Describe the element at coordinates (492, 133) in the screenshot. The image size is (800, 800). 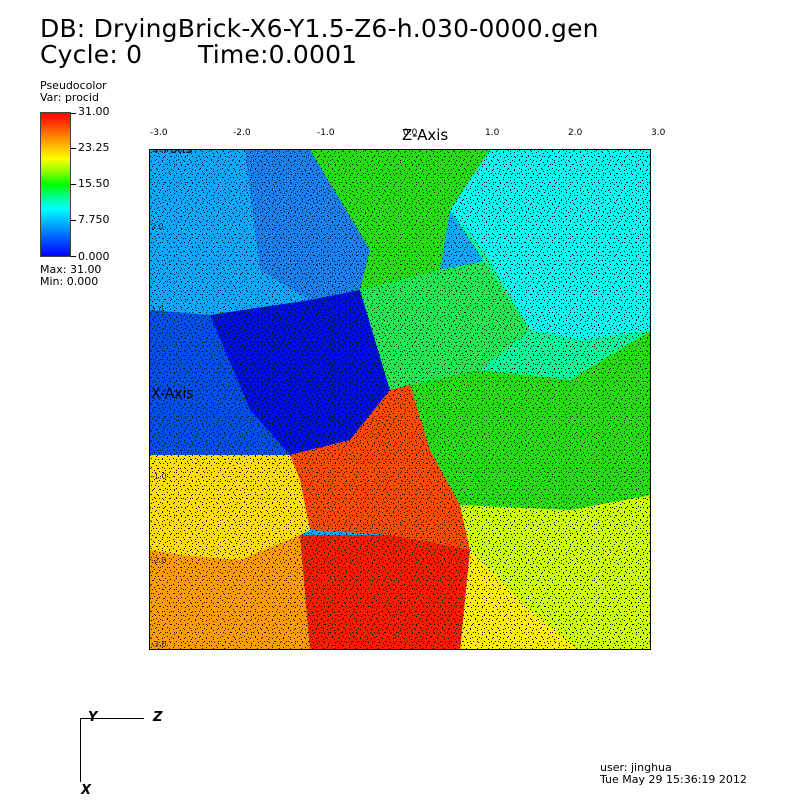
I see `top-tick: 1.0` at that location.